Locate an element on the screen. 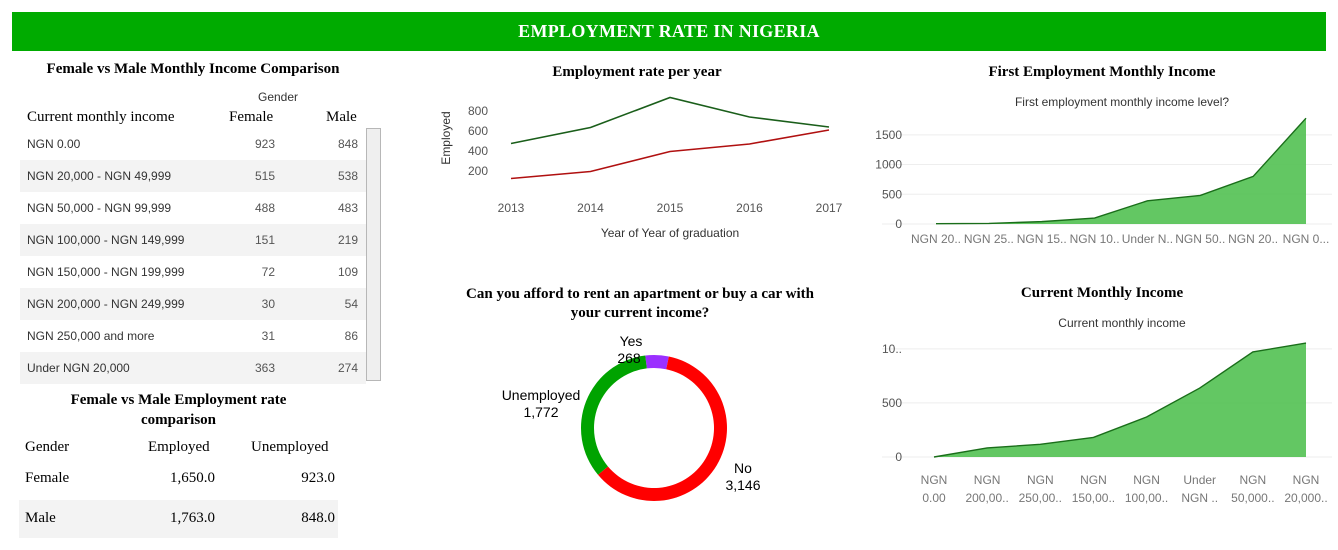 This screenshot has width=1338, height=550. male-count: 483 is located at coordinates (347, 208).